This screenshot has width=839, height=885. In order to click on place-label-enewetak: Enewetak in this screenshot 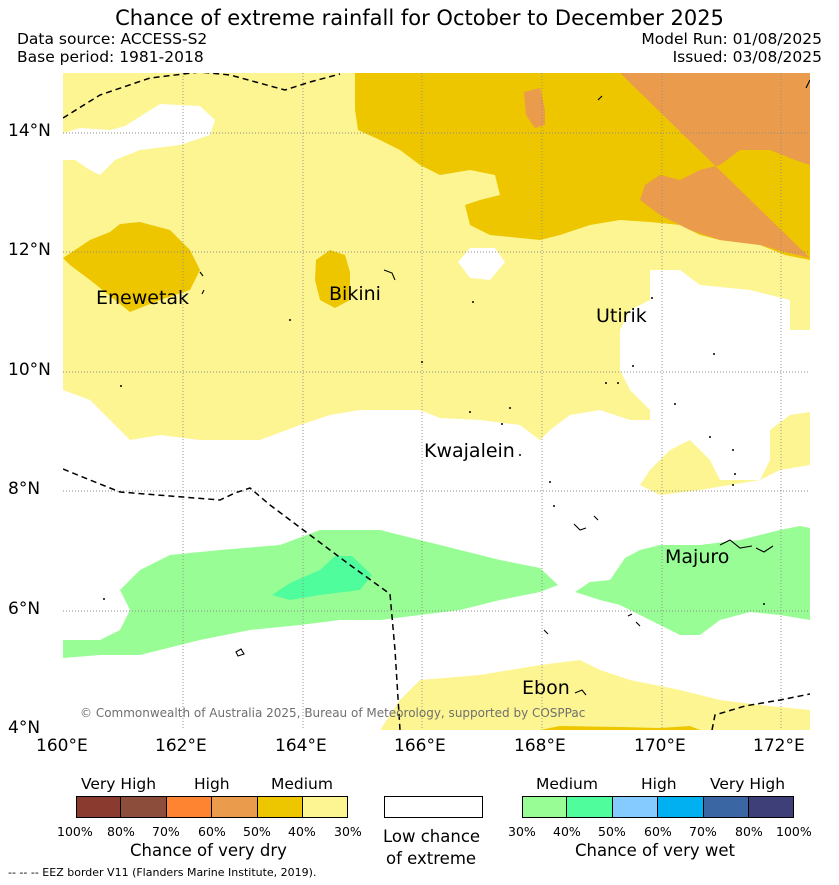, I will do `click(143, 298)`.